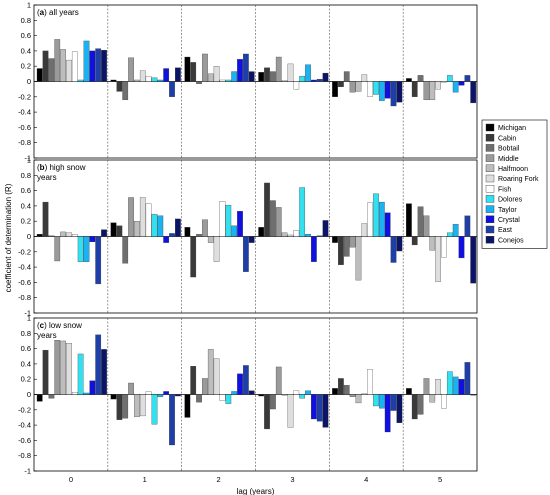 This screenshot has width=550, height=495. What do you see at coordinates (292, 479) in the screenshot?
I see `x-tick-label: 3` at bounding box center [292, 479].